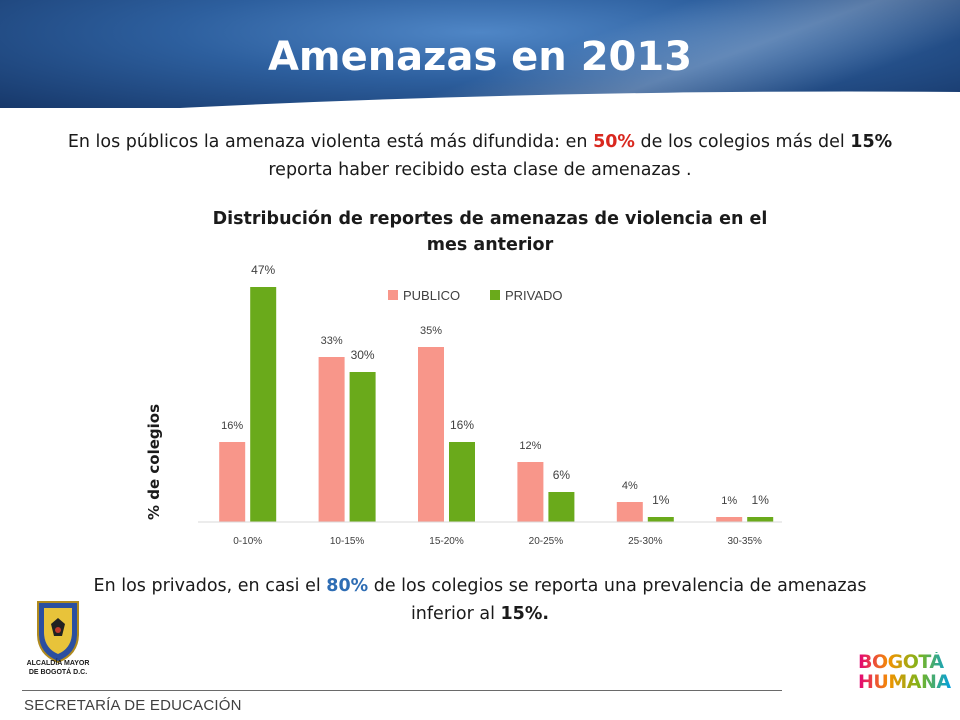 Image resolution: width=960 pixels, height=720 pixels. I want to click on x-tick-label-25-30-: 25-30%, so click(645, 541).